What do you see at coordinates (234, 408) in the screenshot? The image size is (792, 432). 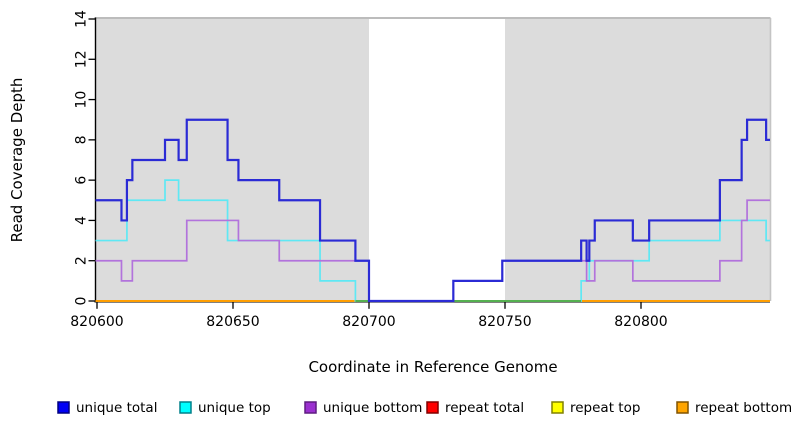 I see `legend-label-unique-top: unique top` at bounding box center [234, 408].